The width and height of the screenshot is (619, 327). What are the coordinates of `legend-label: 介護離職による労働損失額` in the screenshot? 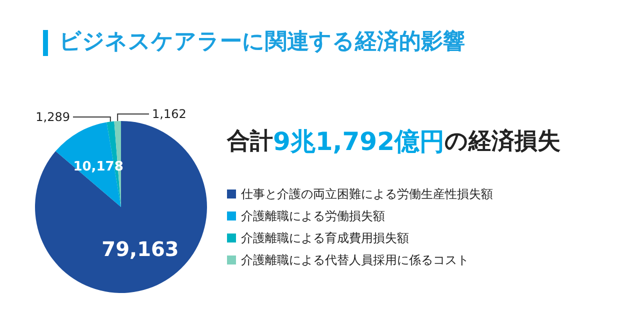 It's located at (313, 216).